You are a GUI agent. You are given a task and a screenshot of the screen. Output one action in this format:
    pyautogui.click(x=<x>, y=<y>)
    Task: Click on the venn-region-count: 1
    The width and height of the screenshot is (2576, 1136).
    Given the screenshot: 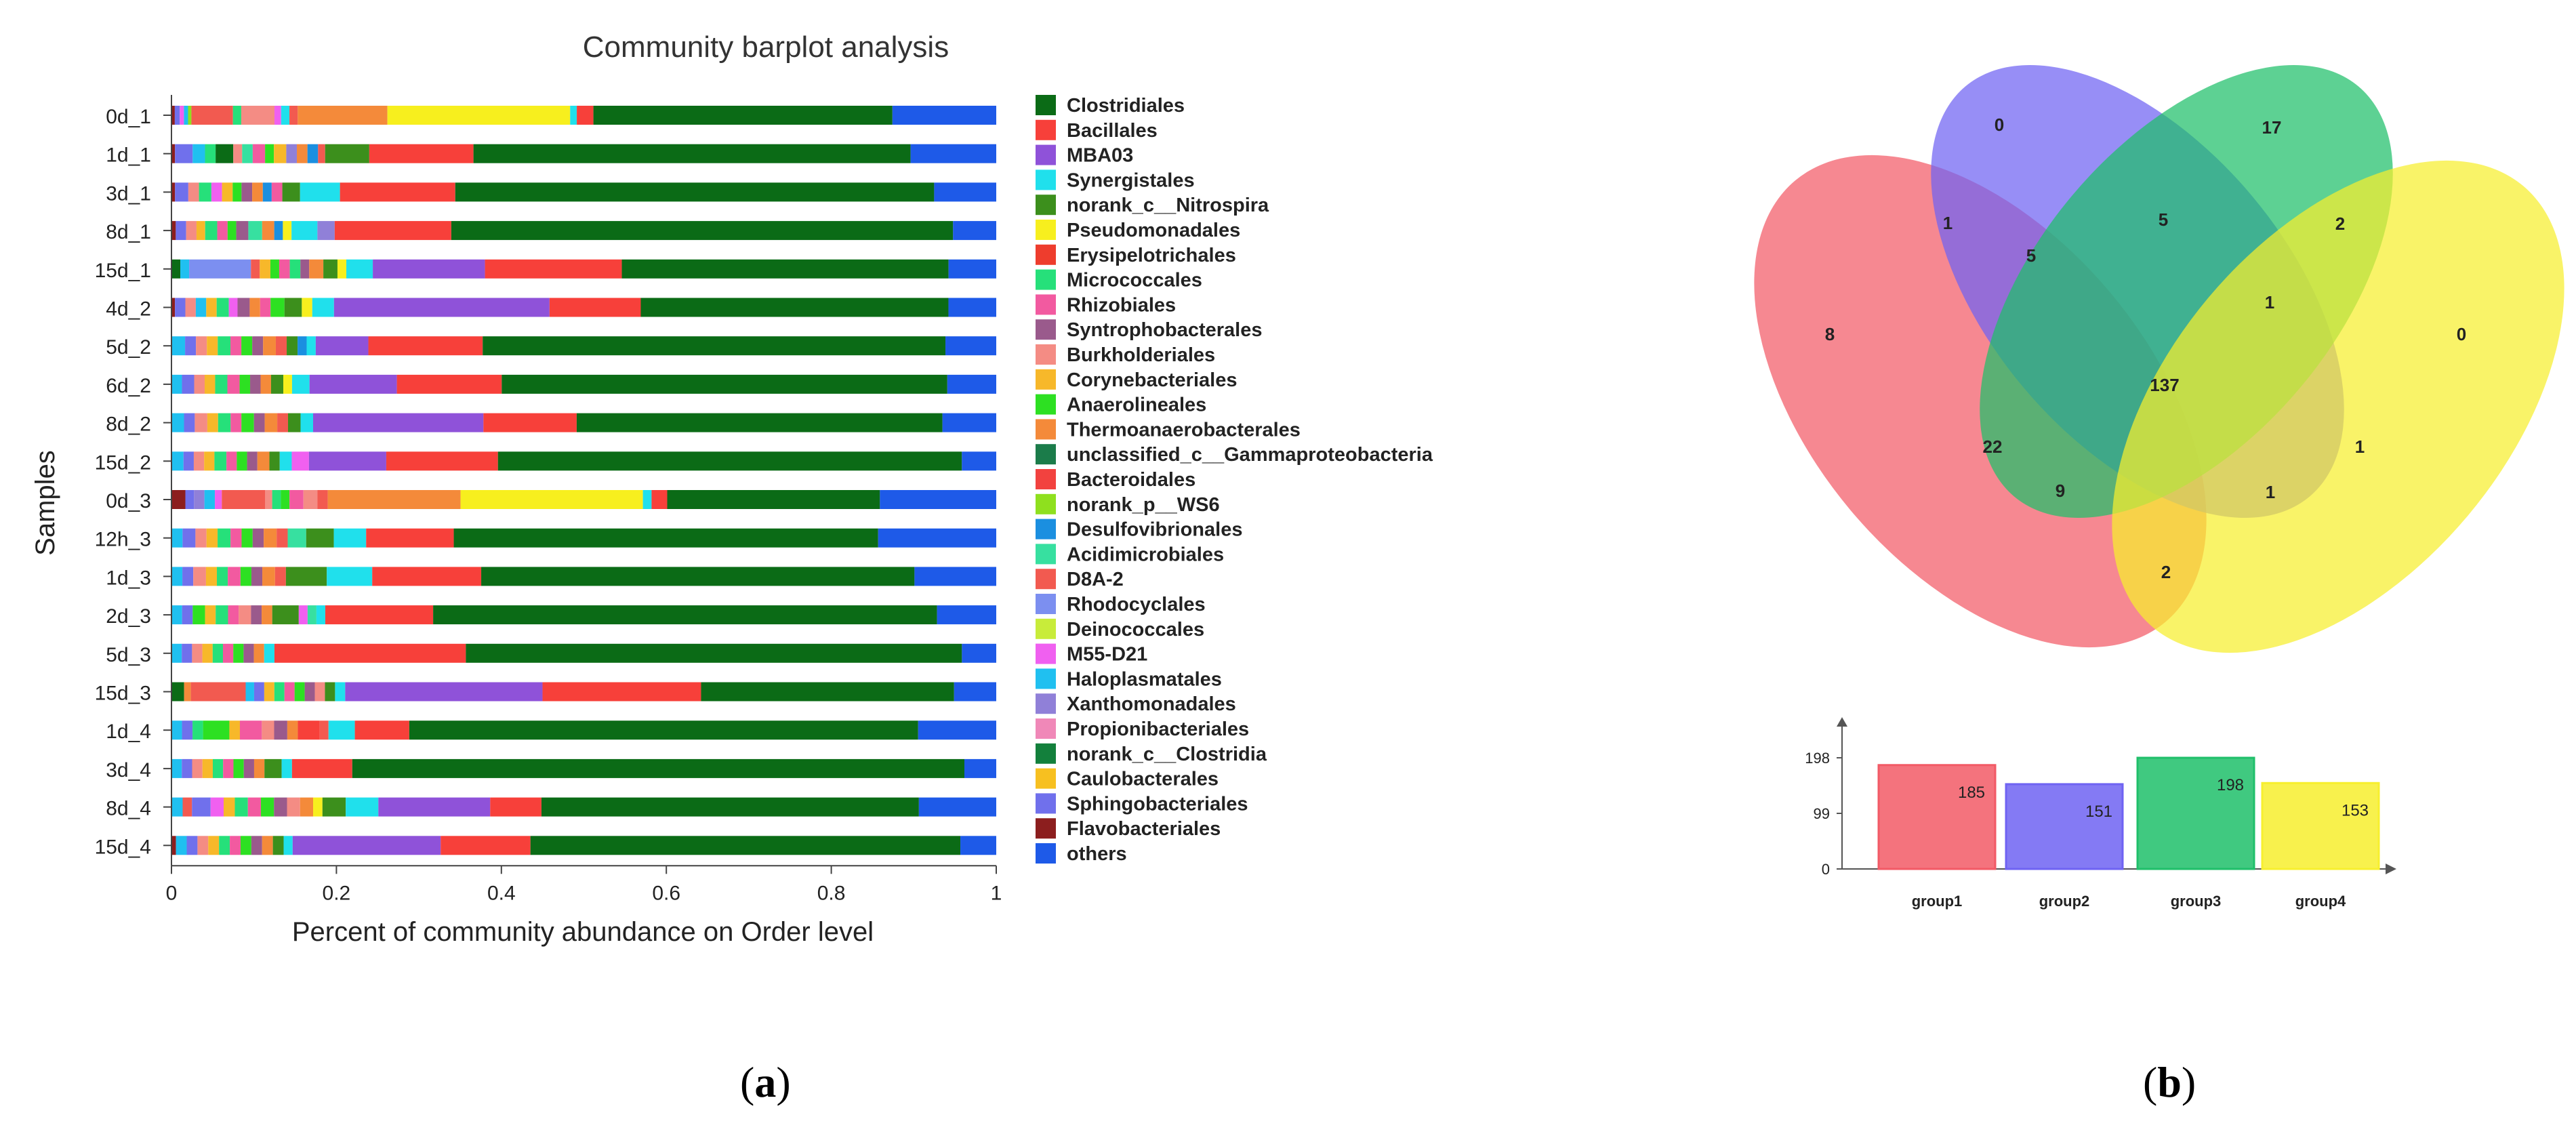 What is the action you would take?
    pyautogui.click(x=2271, y=492)
    